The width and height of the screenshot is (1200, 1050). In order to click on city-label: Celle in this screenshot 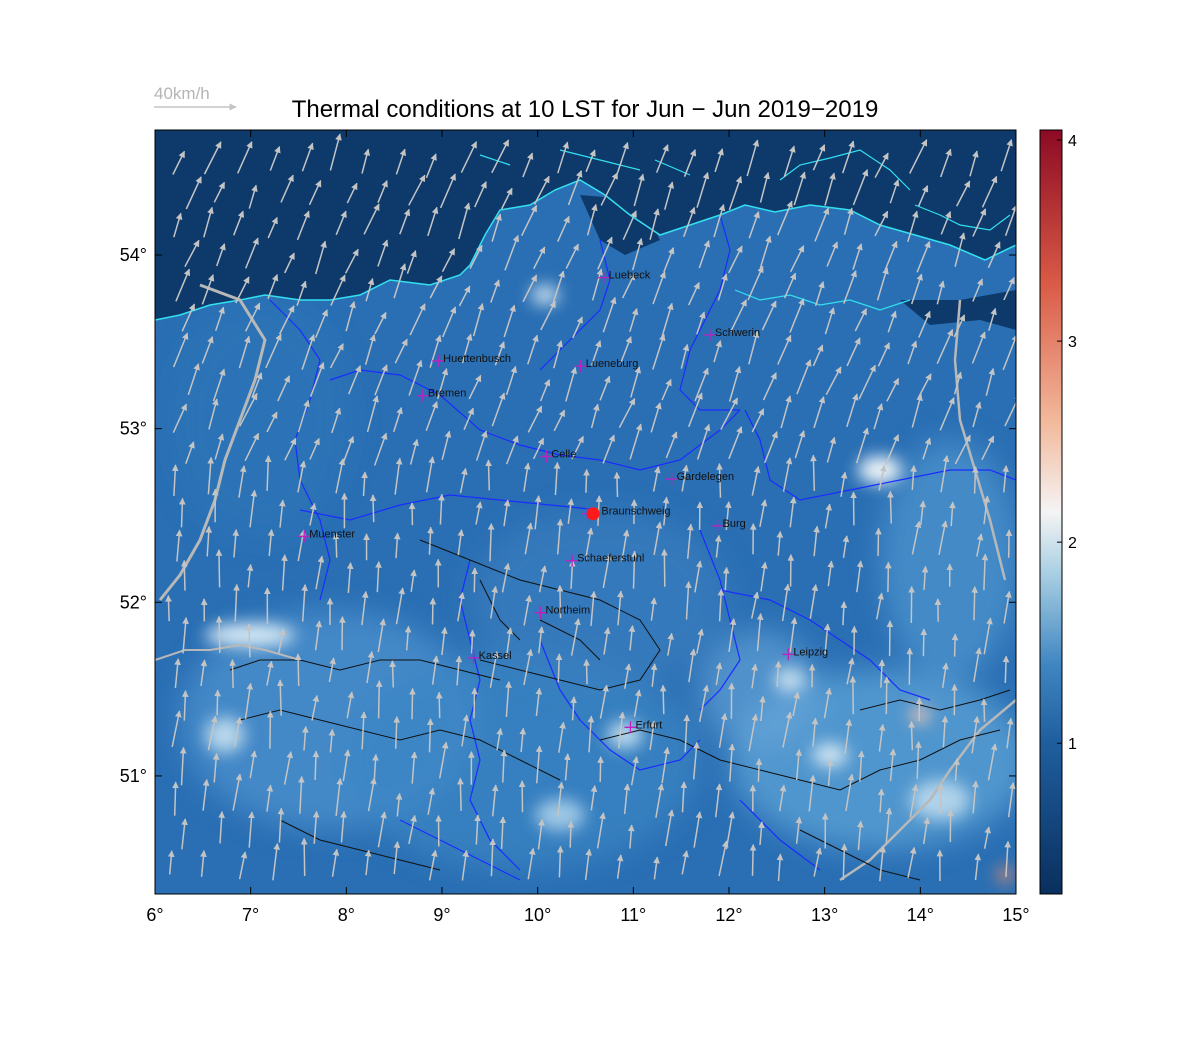, I will do `click(563, 454)`.